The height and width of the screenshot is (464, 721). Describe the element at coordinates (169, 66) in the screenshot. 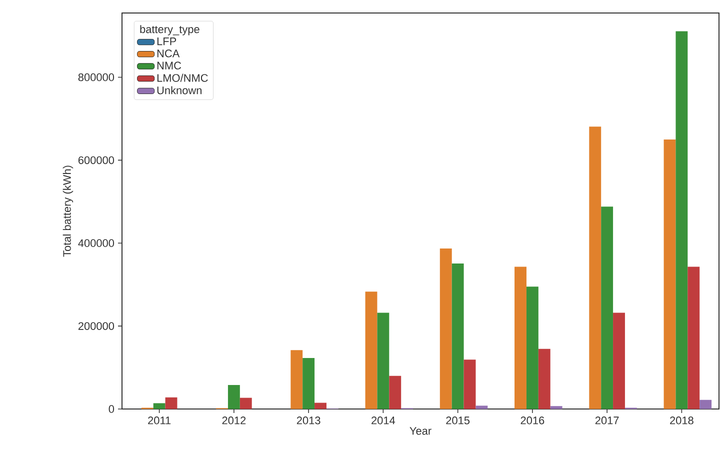

I see `legend-label: NMC` at that location.